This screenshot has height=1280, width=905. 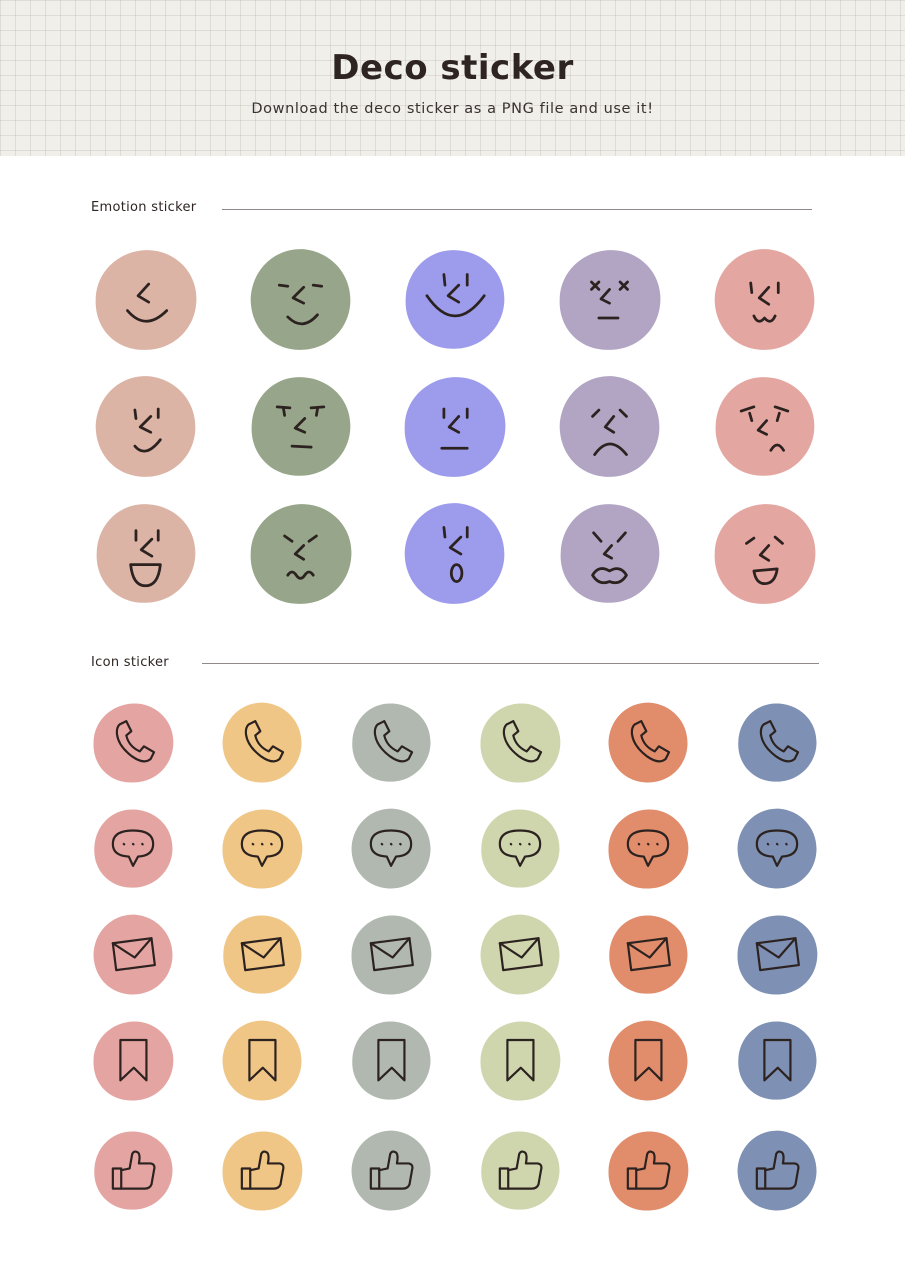 I want to click on dizzy-face-icon, so click(x=609, y=300).